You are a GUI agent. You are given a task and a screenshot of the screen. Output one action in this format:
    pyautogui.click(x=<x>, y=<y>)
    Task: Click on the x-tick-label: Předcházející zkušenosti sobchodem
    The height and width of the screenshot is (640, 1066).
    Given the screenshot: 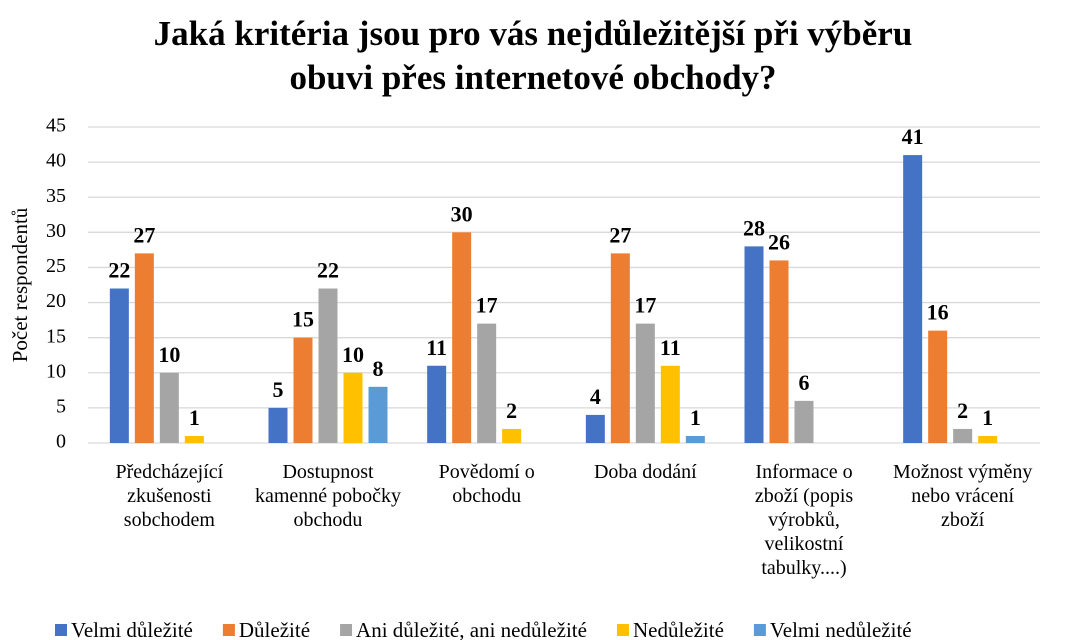 What is the action you would take?
    pyautogui.click(x=169, y=496)
    